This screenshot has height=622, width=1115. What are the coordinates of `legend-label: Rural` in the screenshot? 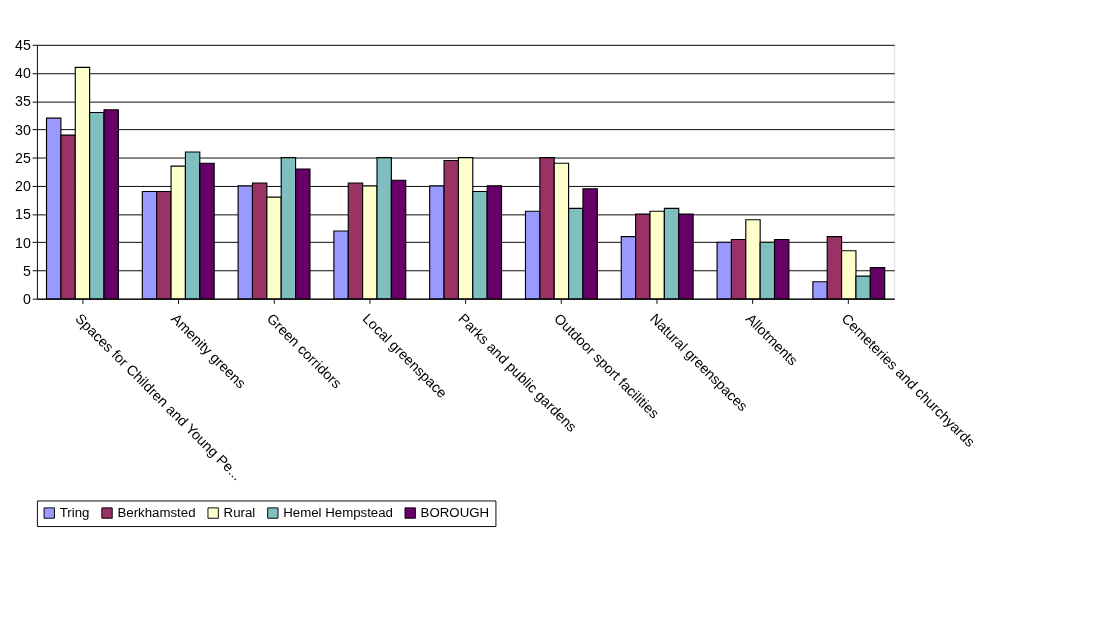 It's located at (239, 512).